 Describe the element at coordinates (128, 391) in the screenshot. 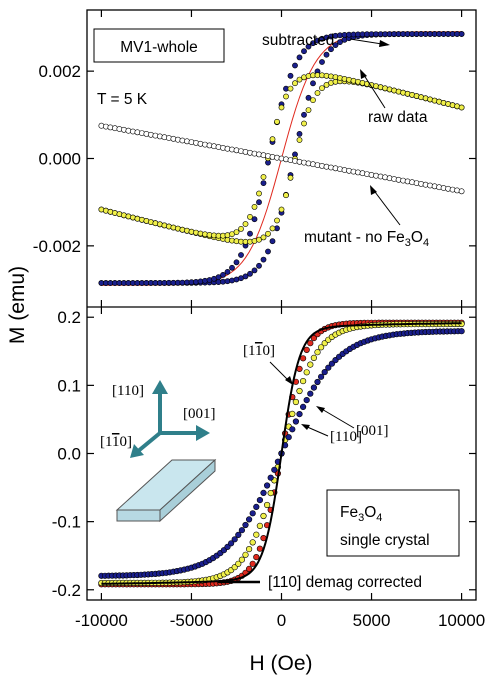

I see `axis-label-110: [110]` at that location.